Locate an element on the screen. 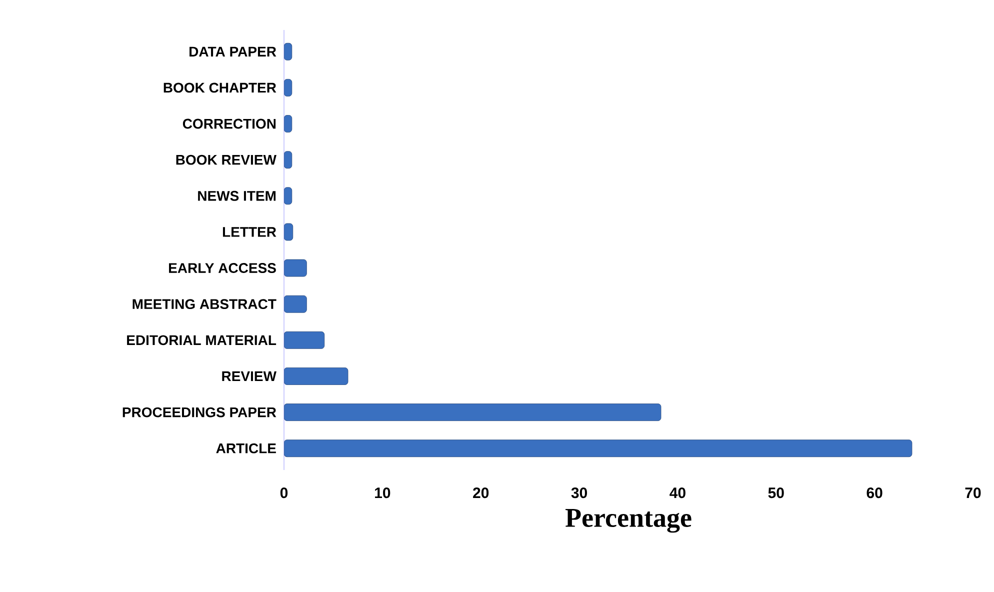 The height and width of the screenshot is (592, 994). x-tick-label: 70 is located at coordinates (973, 493).